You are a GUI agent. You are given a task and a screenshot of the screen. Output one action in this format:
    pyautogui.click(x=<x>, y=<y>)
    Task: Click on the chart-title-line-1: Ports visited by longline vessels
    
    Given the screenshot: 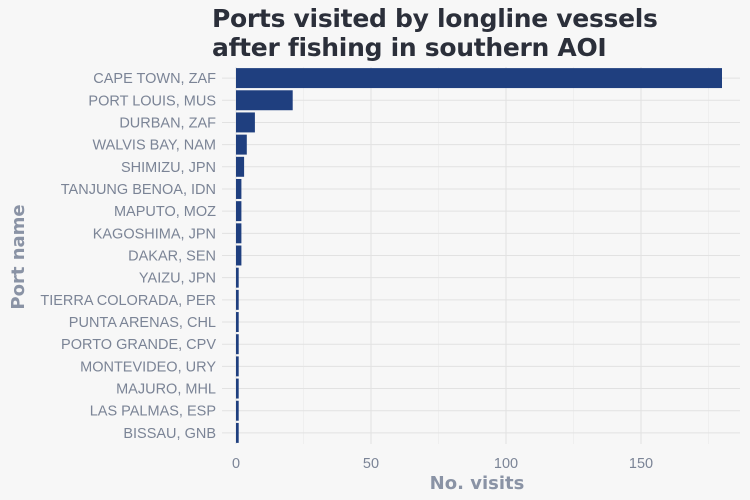 What is the action you would take?
    pyautogui.click(x=435, y=18)
    